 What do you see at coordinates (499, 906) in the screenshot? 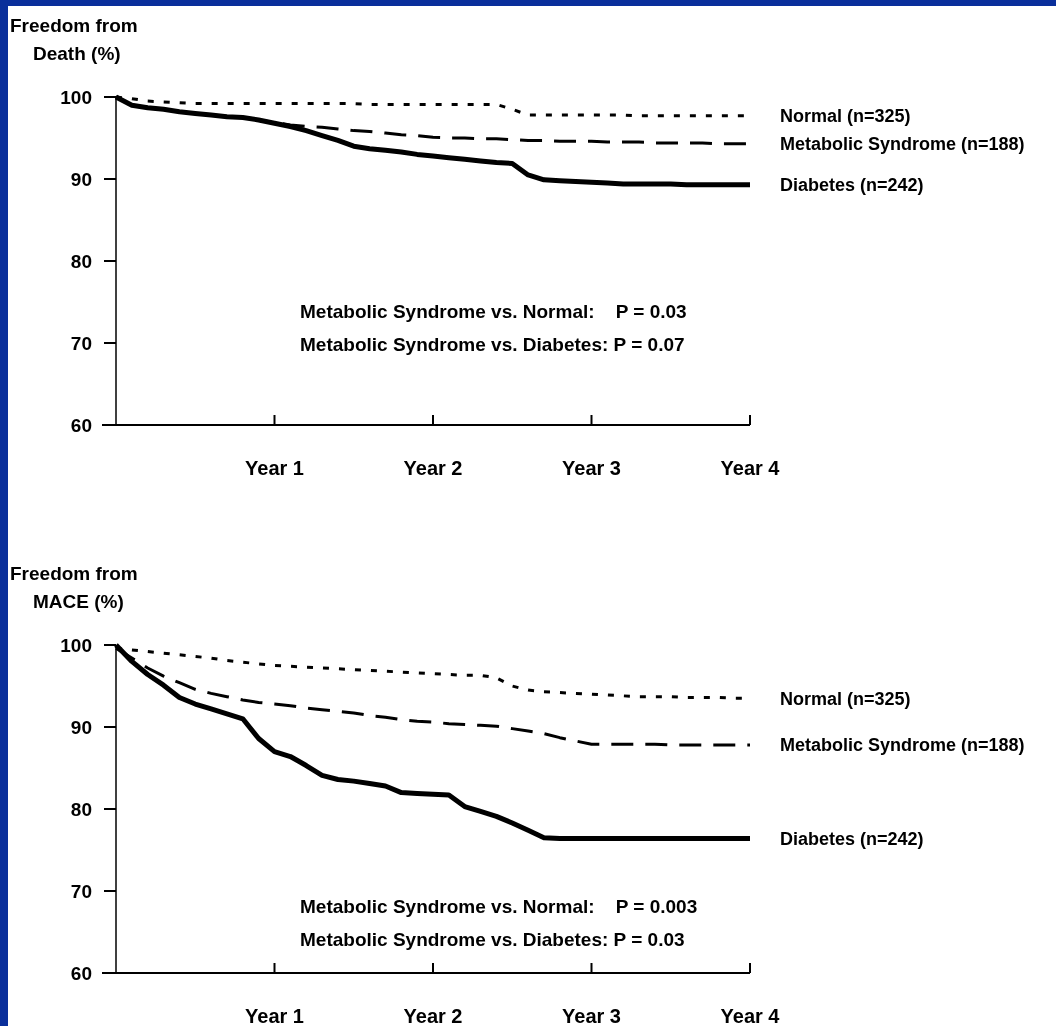
I see `annotation: Metabolic Syndrome vs. Normal: P = 0.003` at bounding box center [499, 906].